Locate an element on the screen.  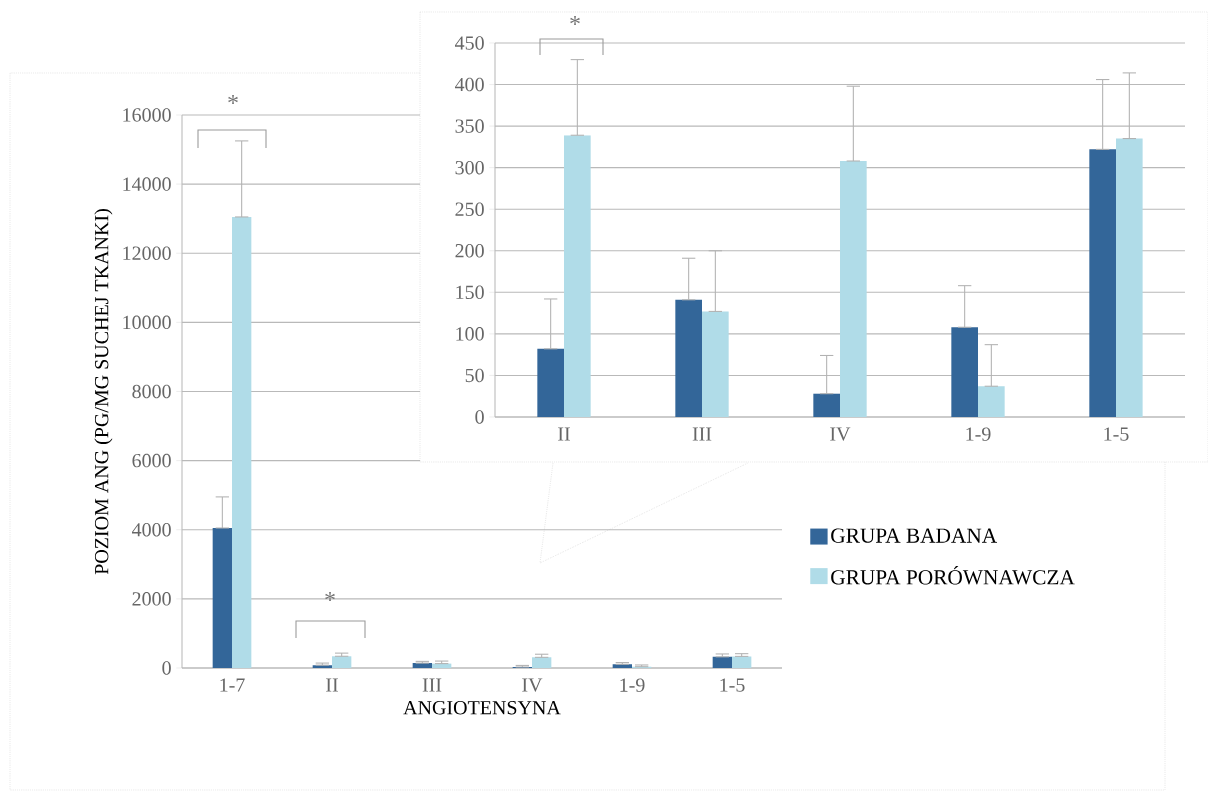
y-tick-label: 350 is located at coordinates (469, 126).